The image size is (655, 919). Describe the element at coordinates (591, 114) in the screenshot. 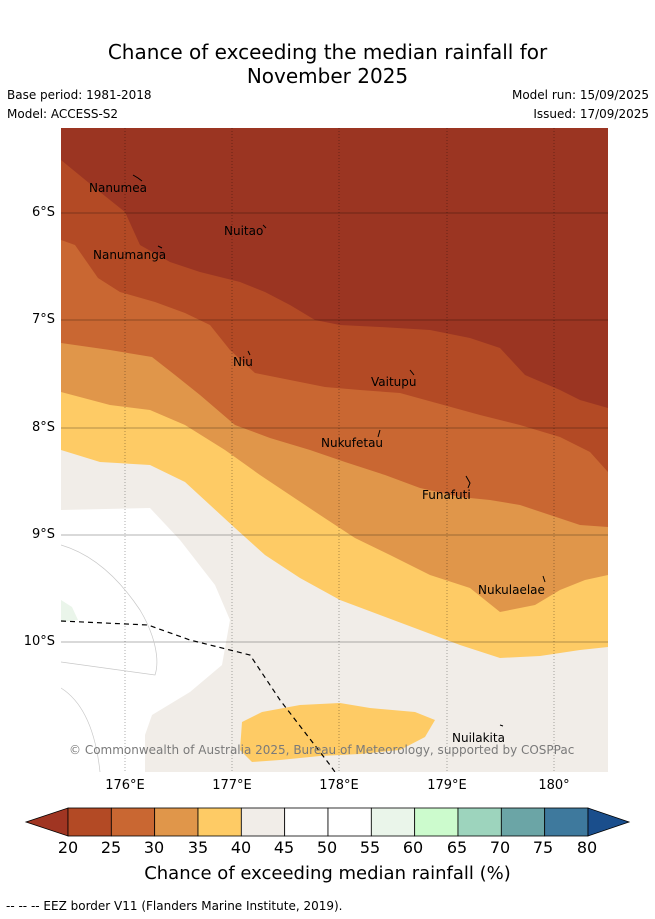

I see `issued-date: Issued: 17/09/2025` at that location.